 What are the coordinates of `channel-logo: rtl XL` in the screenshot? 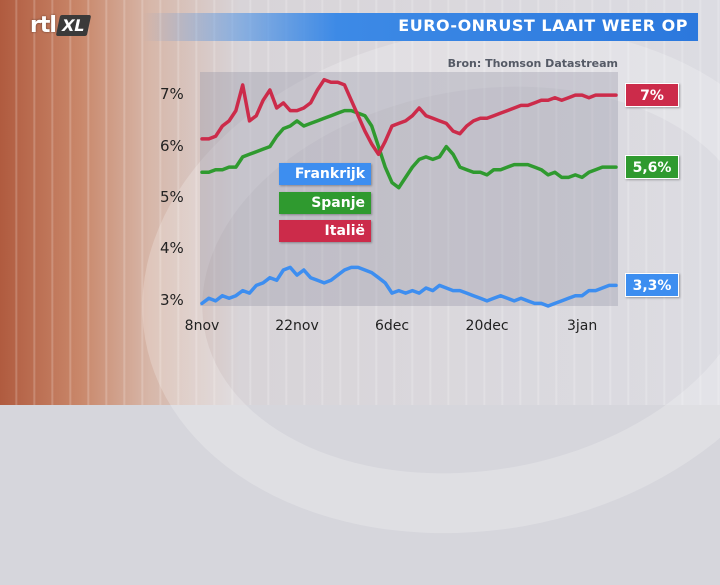 It's located at (60, 25).